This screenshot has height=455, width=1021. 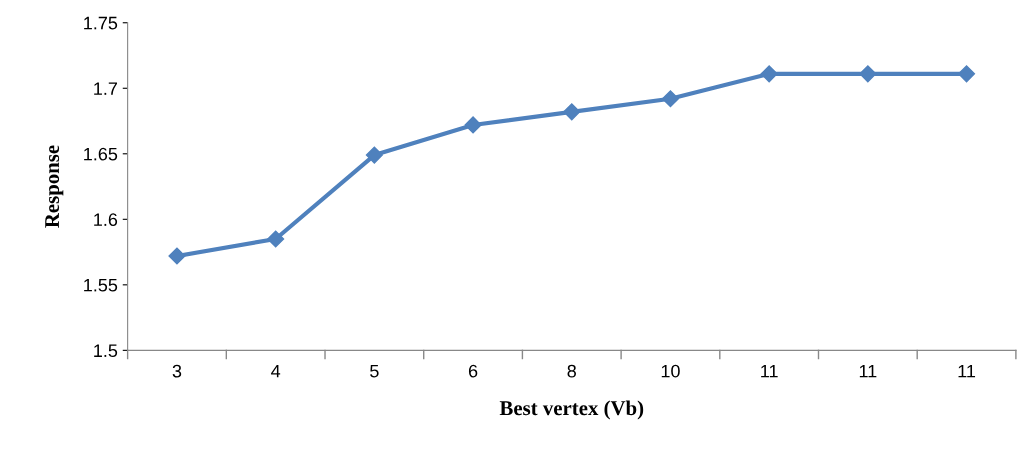 What do you see at coordinates (473, 371) in the screenshot?
I see `x-tick-label: 6` at bounding box center [473, 371].